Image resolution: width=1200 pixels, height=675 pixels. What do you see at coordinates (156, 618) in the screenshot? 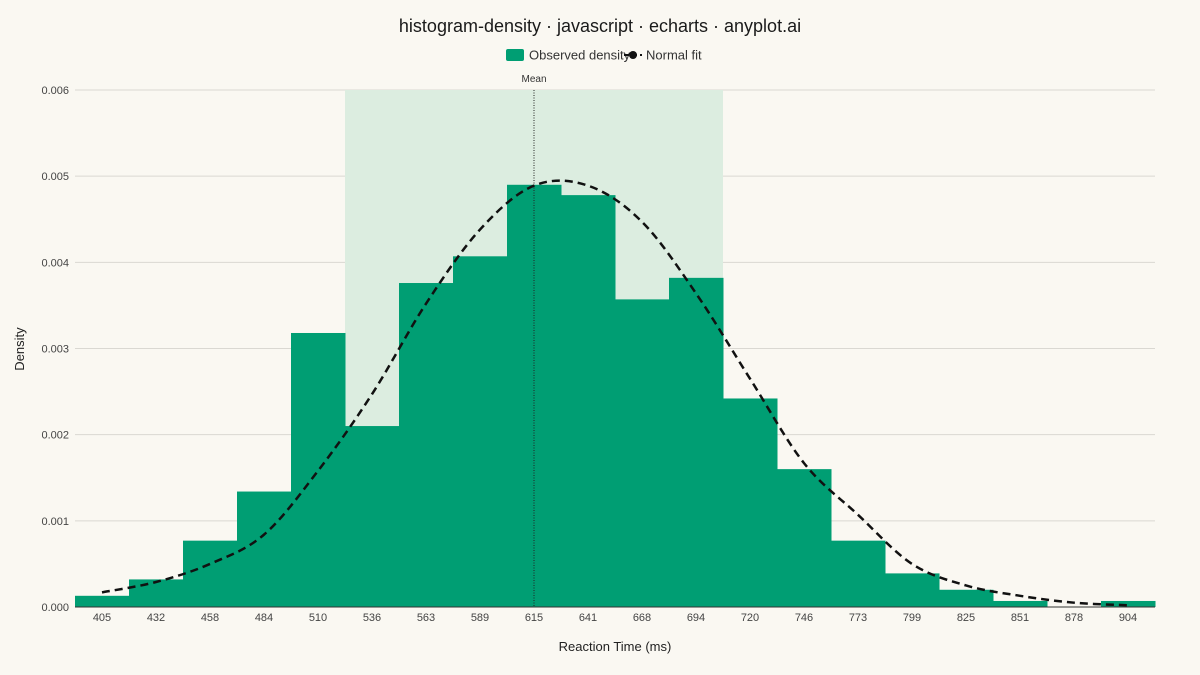
I see `x-tick-label: 432` at bounding box center [156, 618].